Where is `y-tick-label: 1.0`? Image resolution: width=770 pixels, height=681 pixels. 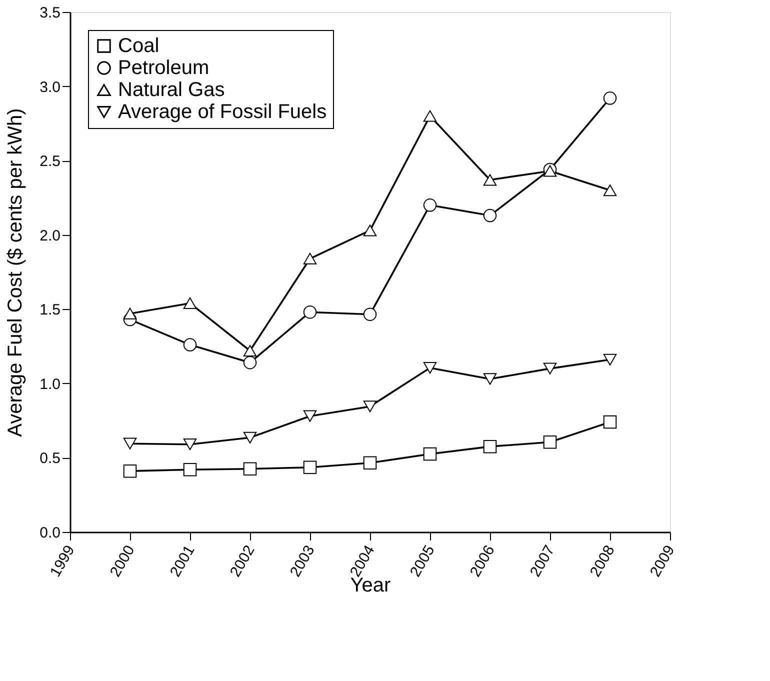
y-tick-label: 1.0 is located at coordinates (50, 384).